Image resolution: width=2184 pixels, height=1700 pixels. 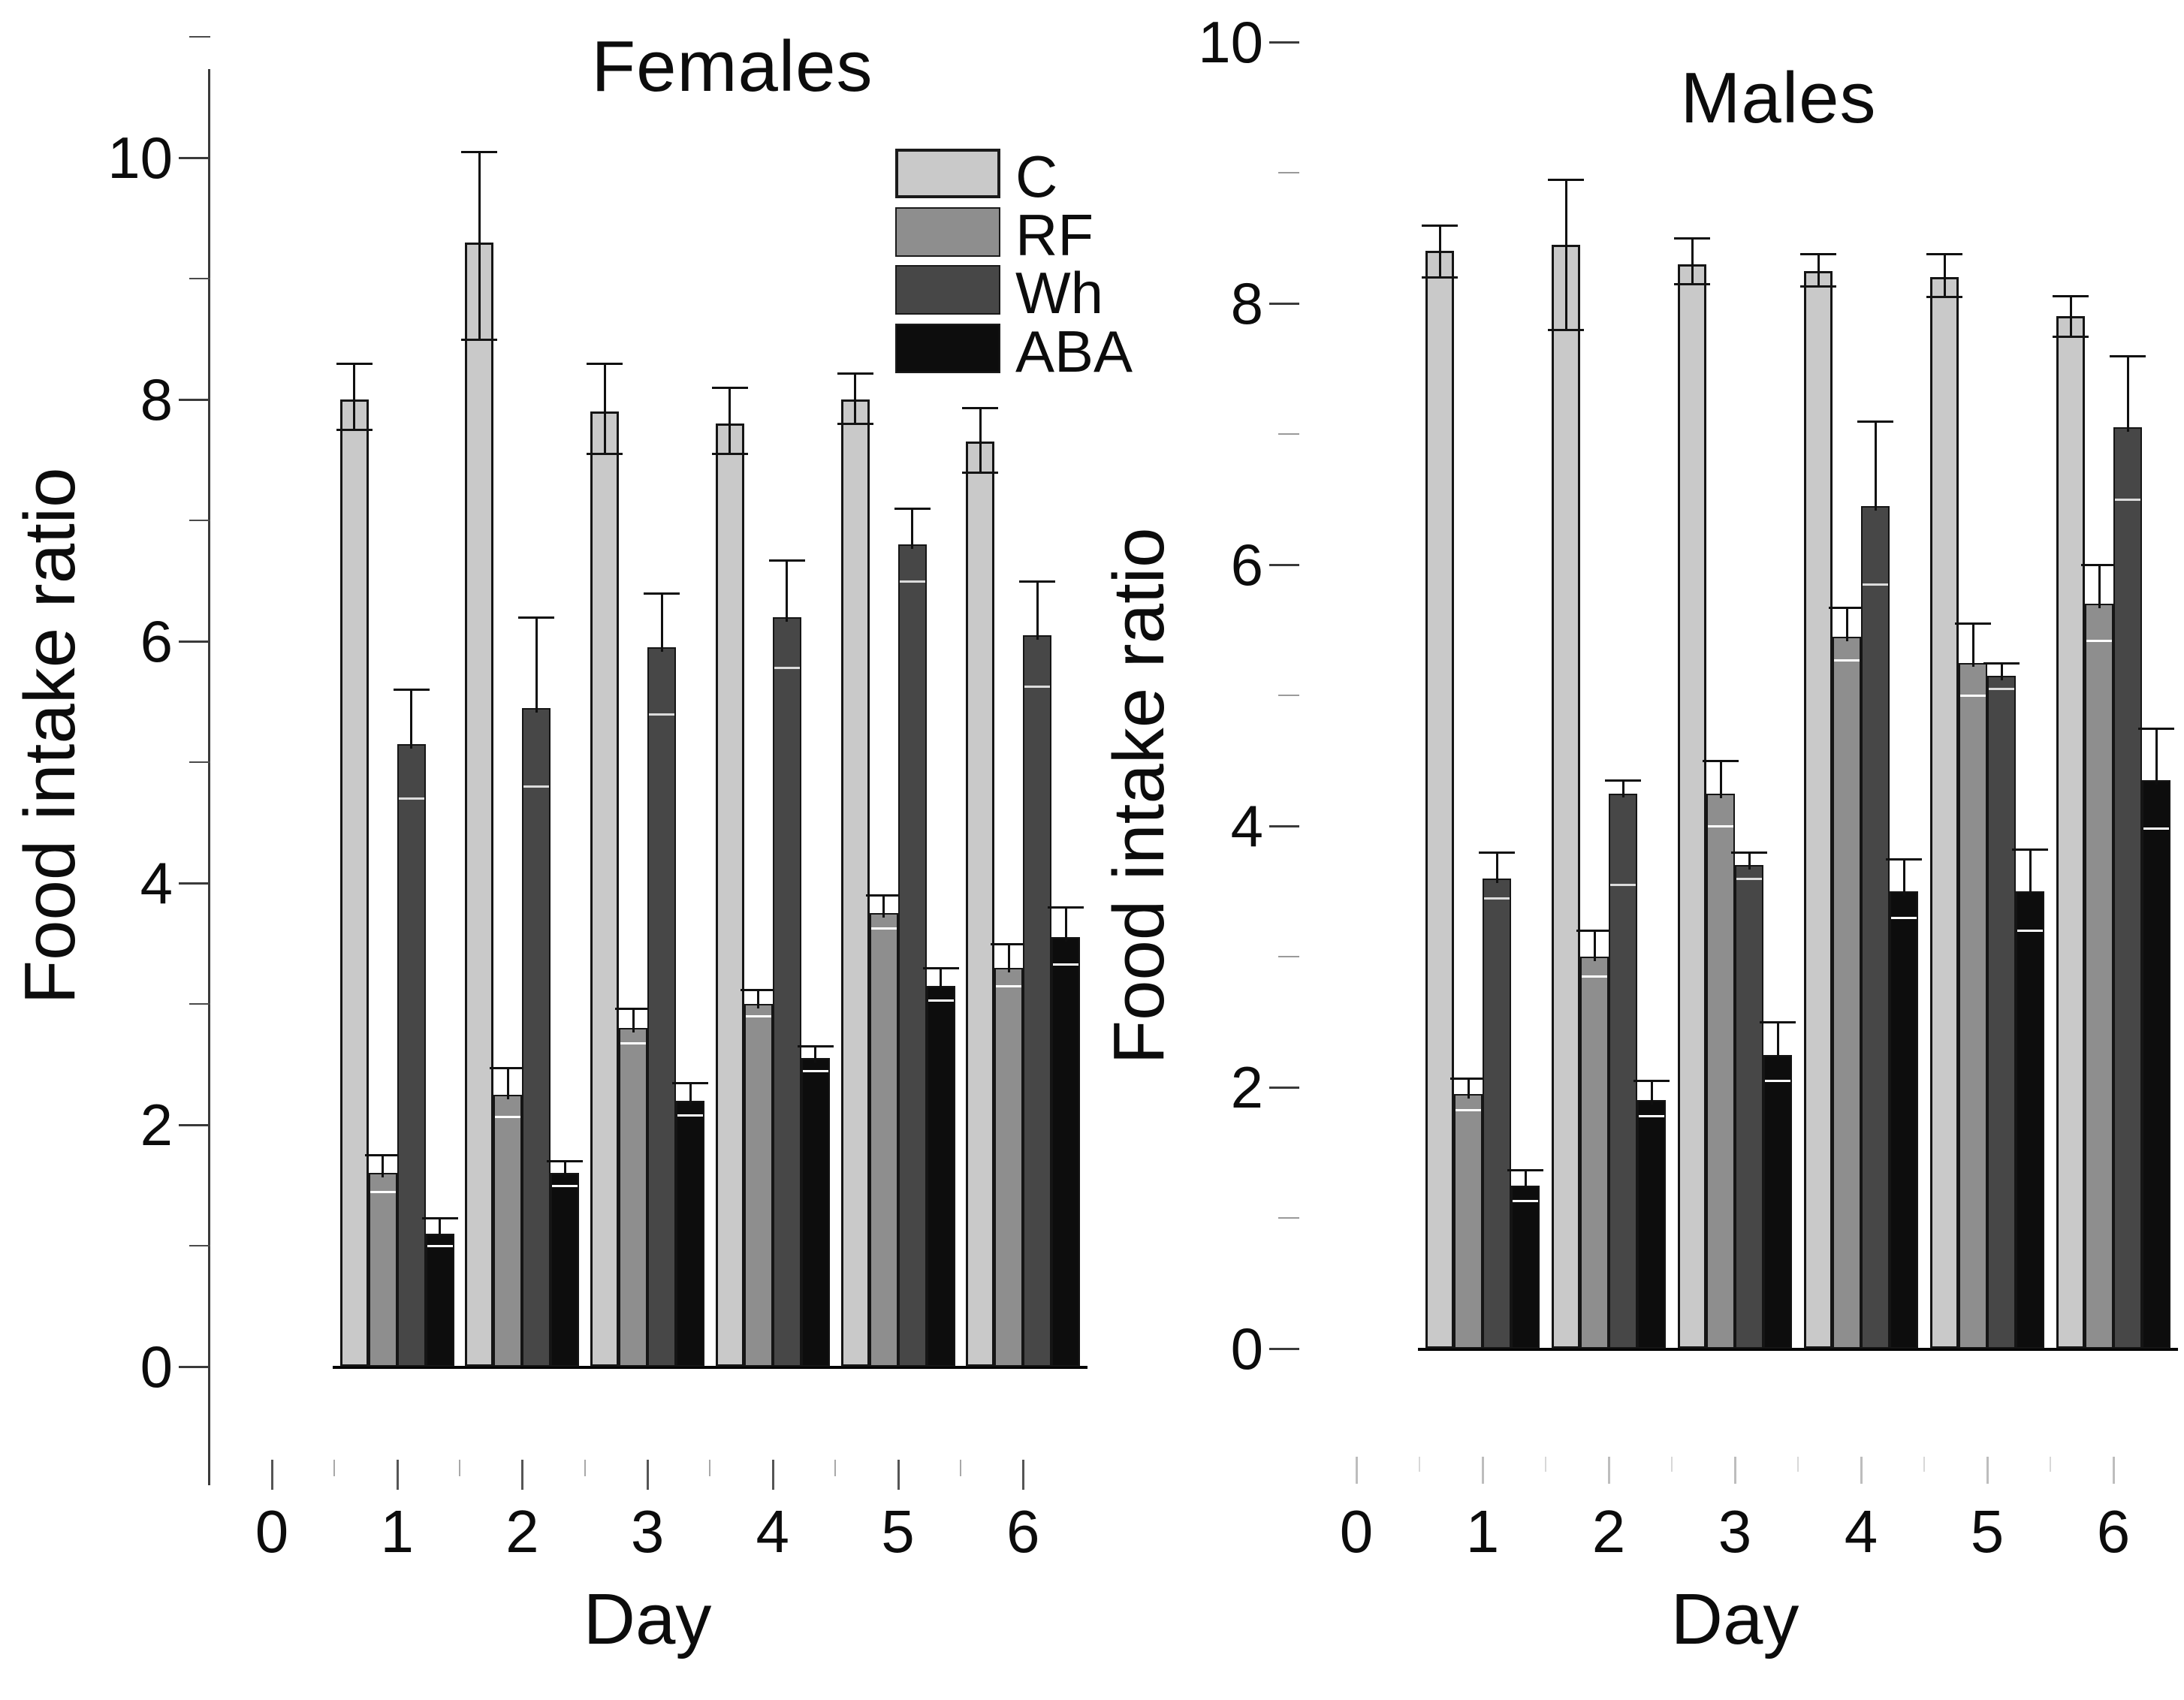 I want to click on bar-c-day4, so click(x=1818, y=809).